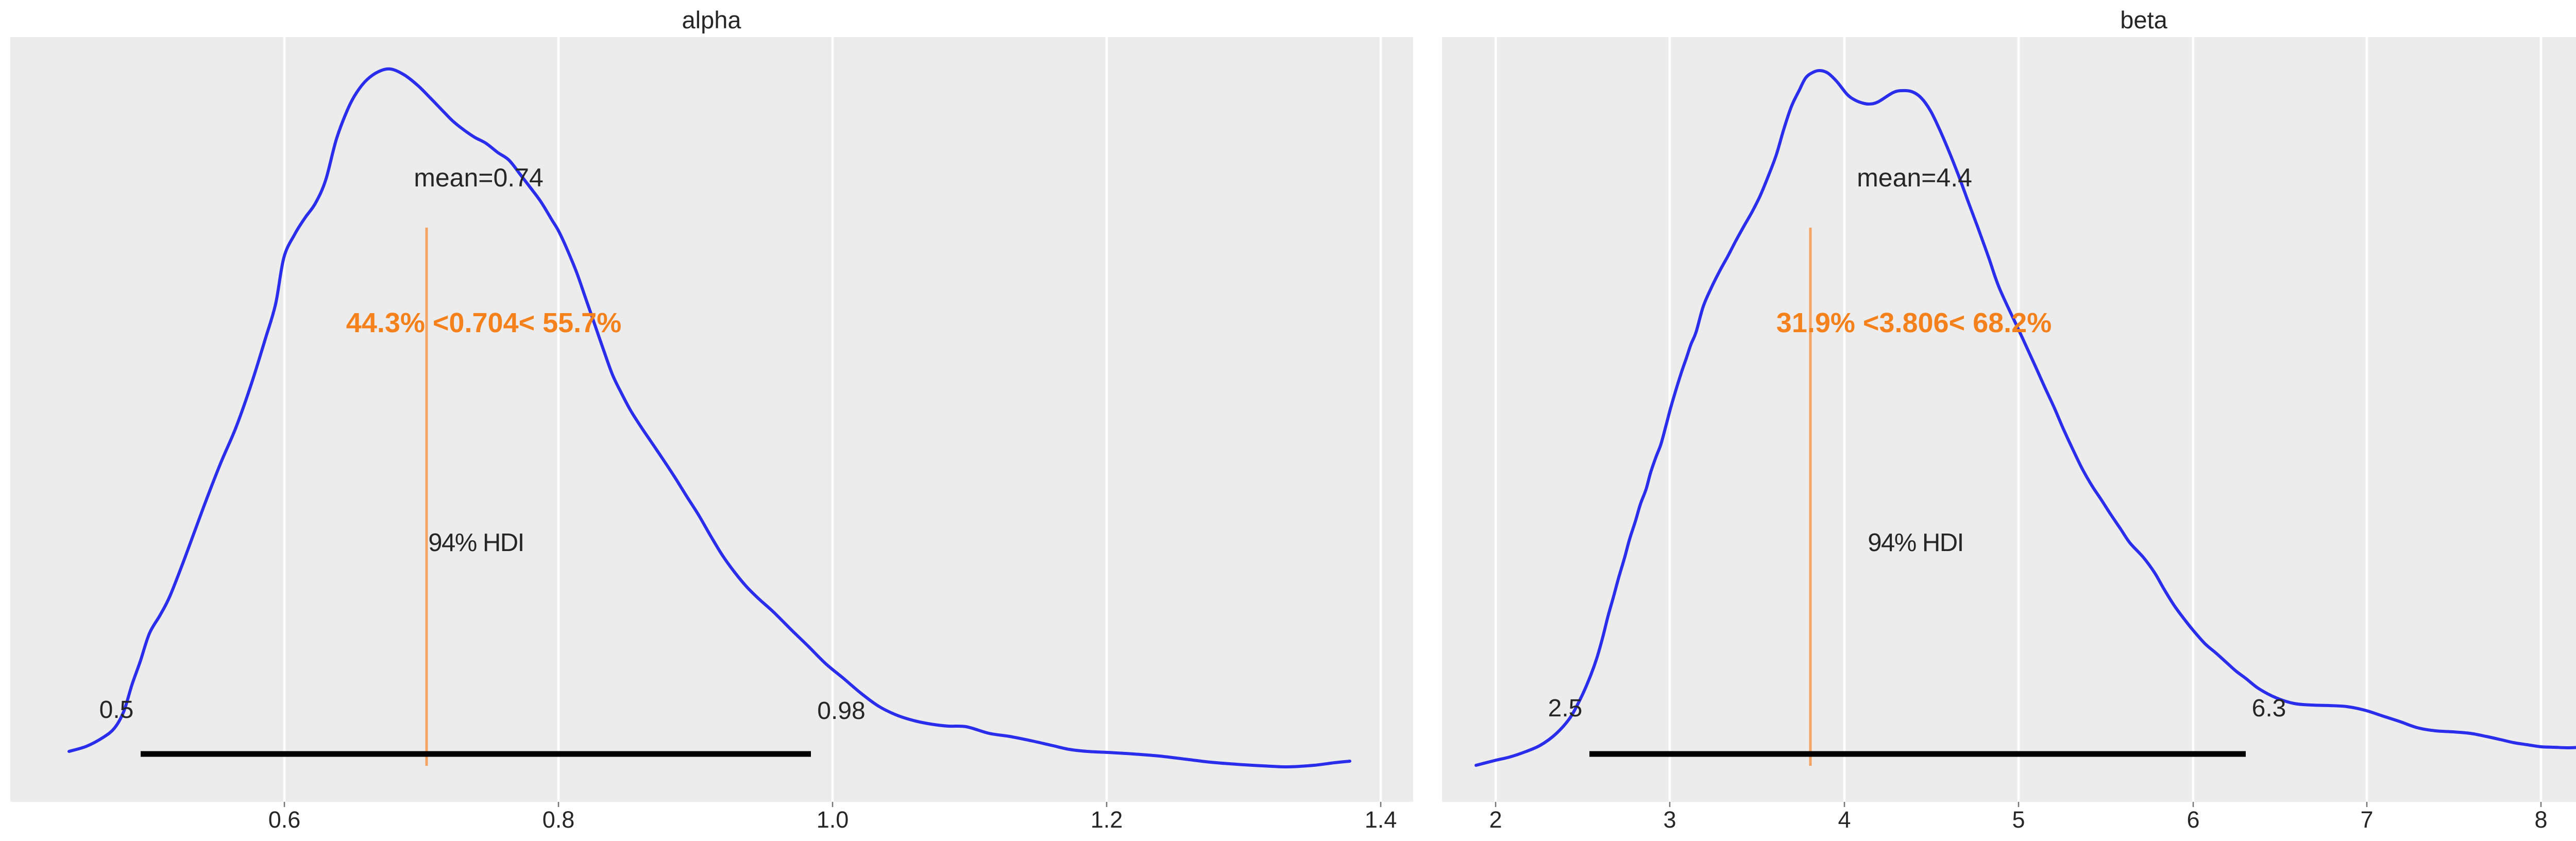  What do you see at coordinates (1565, 708) in the screenshot?
I see `svg-text: 2.5` at bounding box center [1565, 708].